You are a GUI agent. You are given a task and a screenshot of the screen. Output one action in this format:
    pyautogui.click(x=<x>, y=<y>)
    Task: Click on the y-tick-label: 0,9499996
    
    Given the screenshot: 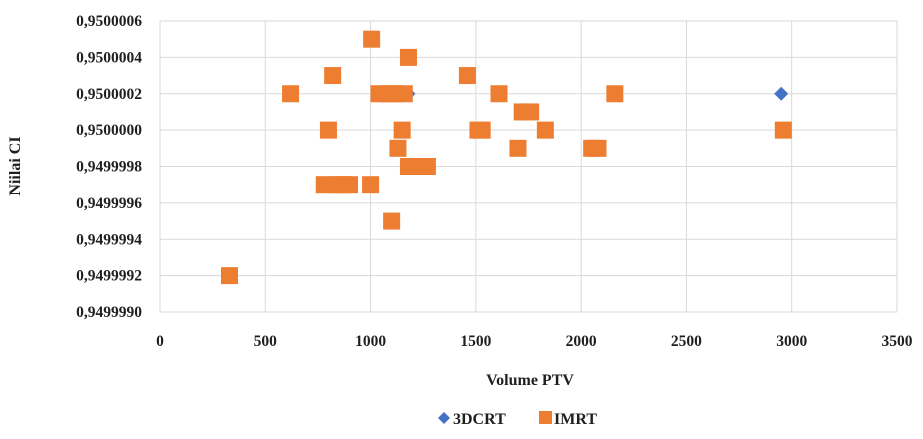 What is the action you would take?
    pyautogui.click(x=109, y=203)
    